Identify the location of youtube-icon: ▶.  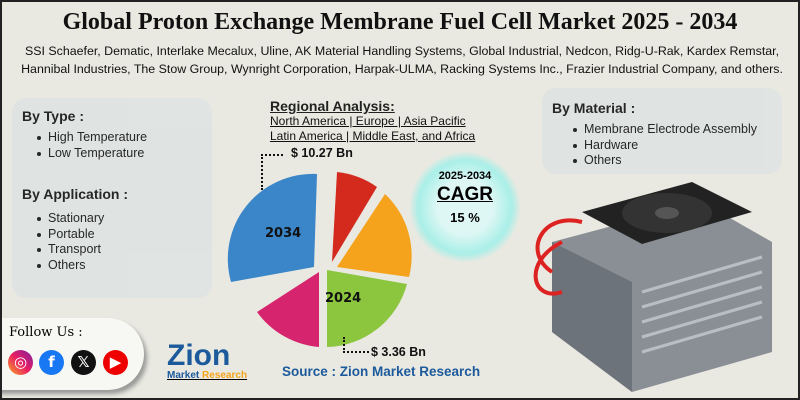
(115, 362).